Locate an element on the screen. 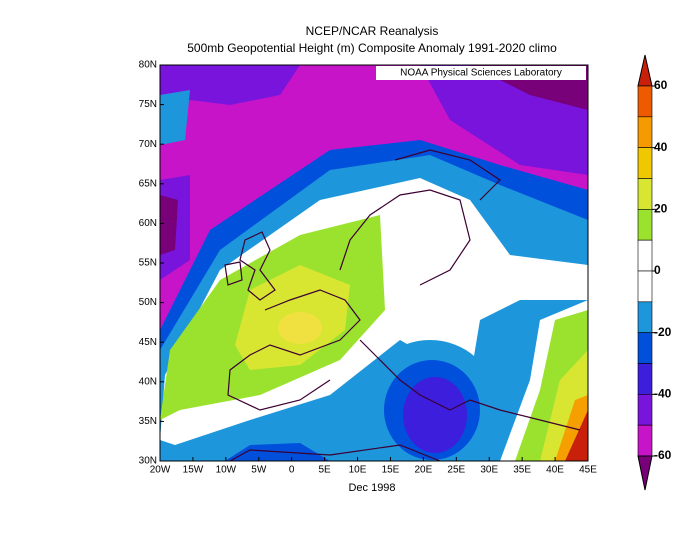 Image resolution: width=700 pixels, height=542 pixels. lat-label: 65N is located at coordinates (148, 183).